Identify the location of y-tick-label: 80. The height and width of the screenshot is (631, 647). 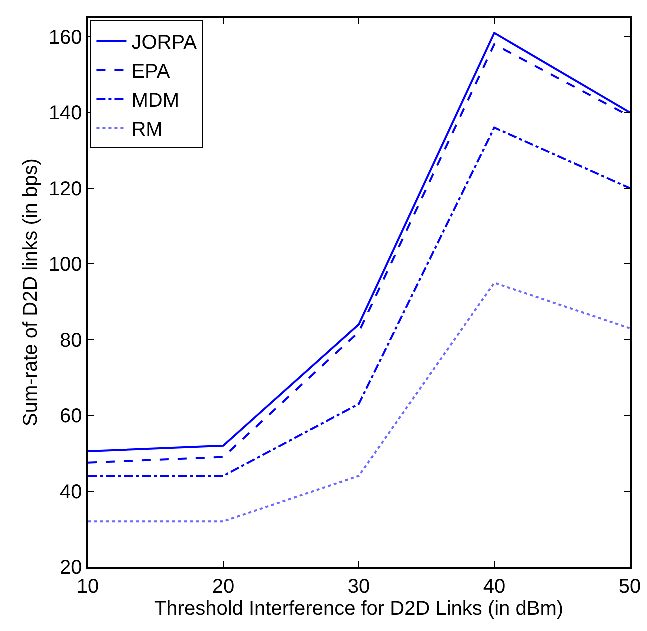
(71, 341).